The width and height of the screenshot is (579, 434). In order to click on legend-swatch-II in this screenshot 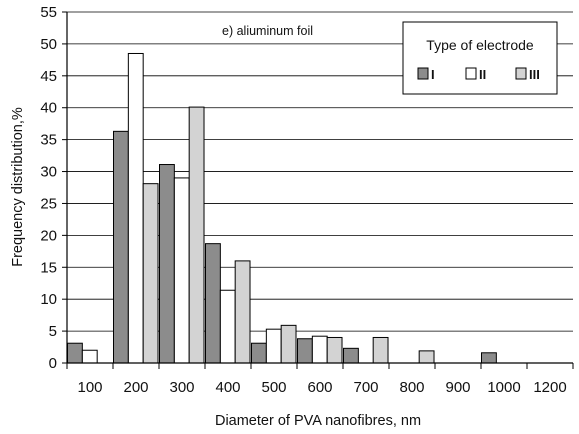, I will do `click(471, 73)`.